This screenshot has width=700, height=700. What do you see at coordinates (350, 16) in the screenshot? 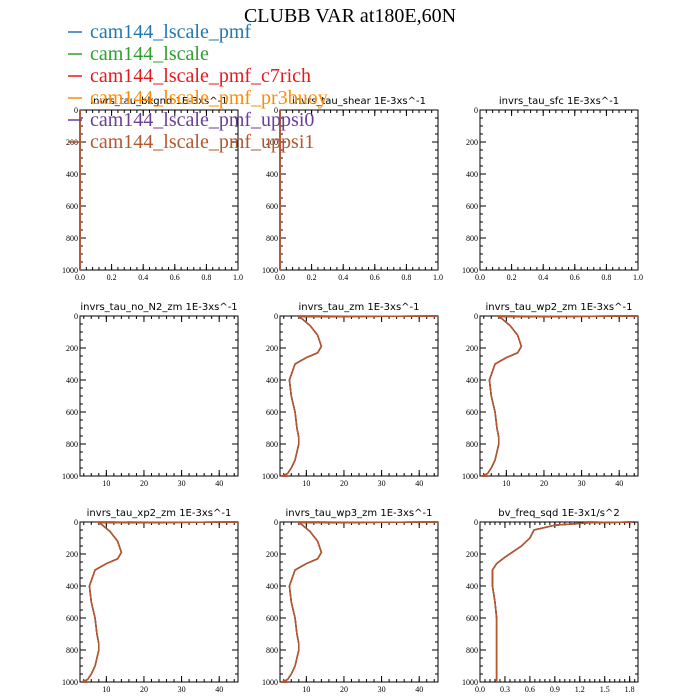
I see `figure-title: CLUBB VAR at180E,60N` at bounding box center [350, 16].